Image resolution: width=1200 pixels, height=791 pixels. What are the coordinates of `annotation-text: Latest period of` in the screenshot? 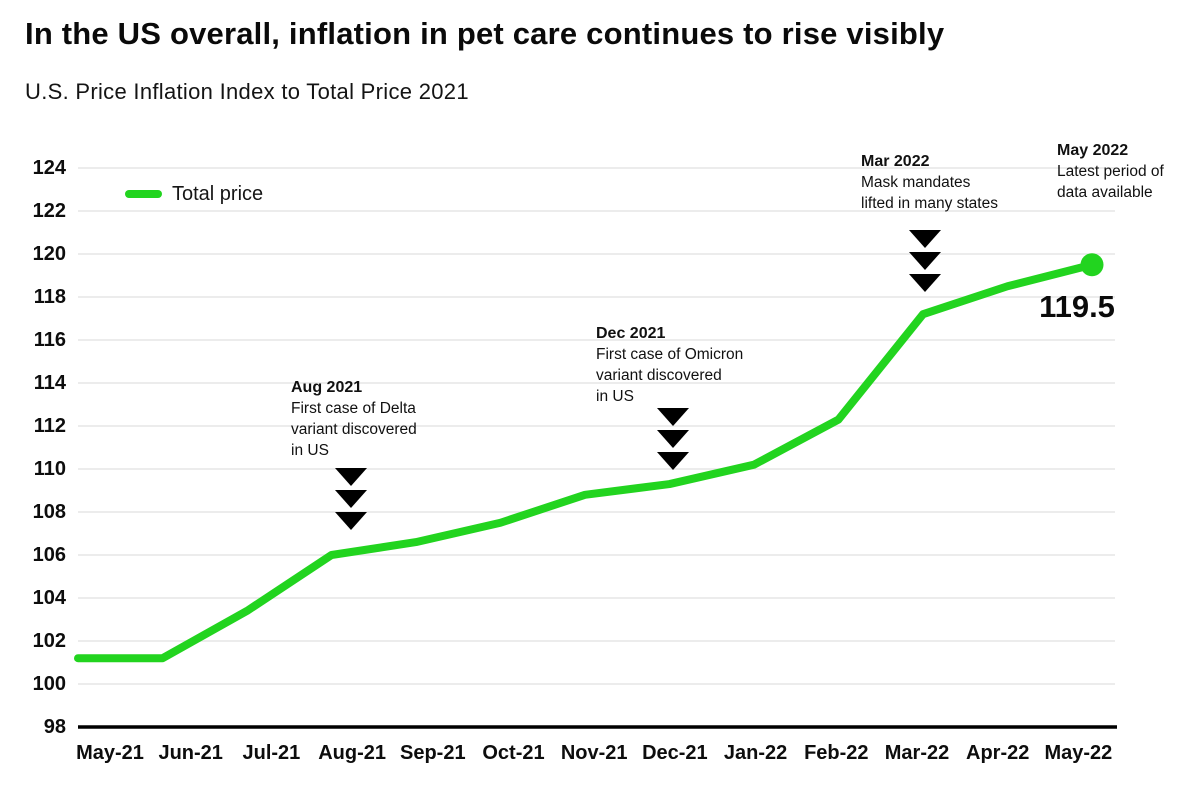 It's located at (1110, 171).